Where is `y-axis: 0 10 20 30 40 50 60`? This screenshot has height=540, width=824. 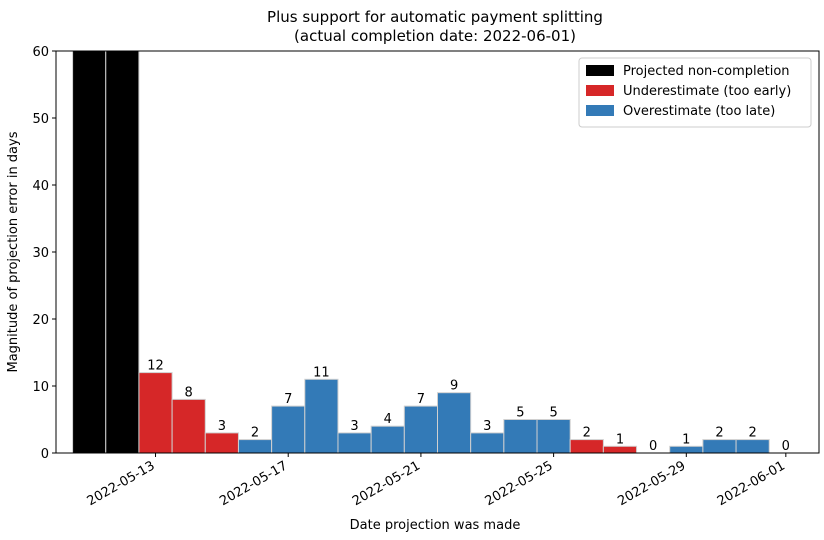 y-axis: 0 10 20 30 40 50 60 is located at coordinates (44, 253).